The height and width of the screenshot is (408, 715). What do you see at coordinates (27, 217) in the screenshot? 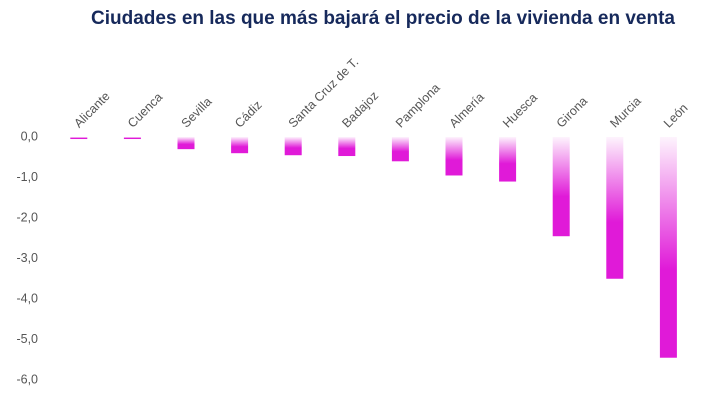
I see `y-tick-label: -2,0` at bounding box center [27, 217].